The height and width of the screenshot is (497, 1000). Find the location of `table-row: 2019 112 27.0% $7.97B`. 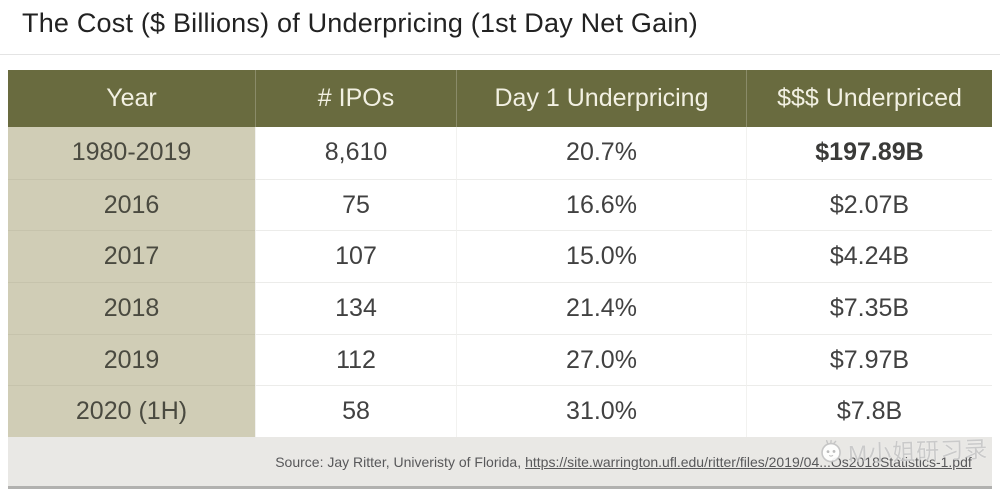

table-row: 2019 112 27.0% $7.97B is located at coordinates (500, 359).